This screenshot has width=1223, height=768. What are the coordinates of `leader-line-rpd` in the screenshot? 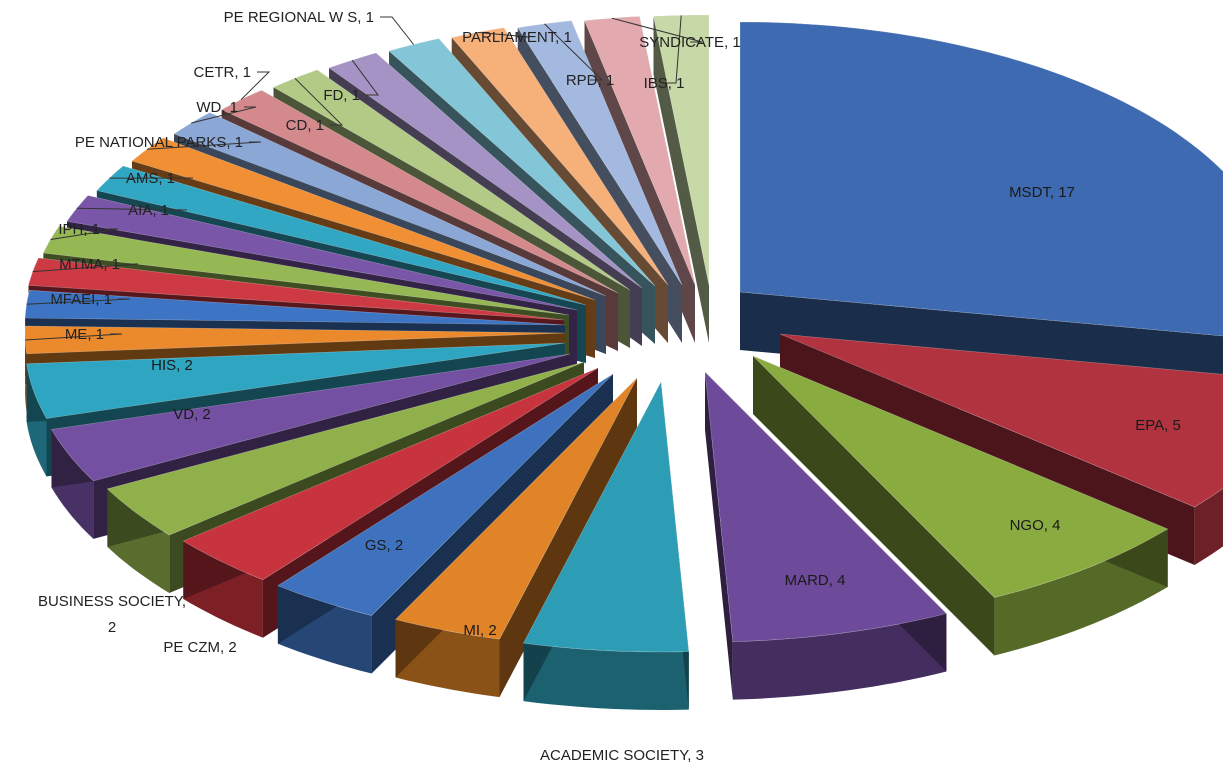 It's located at (574, 52).